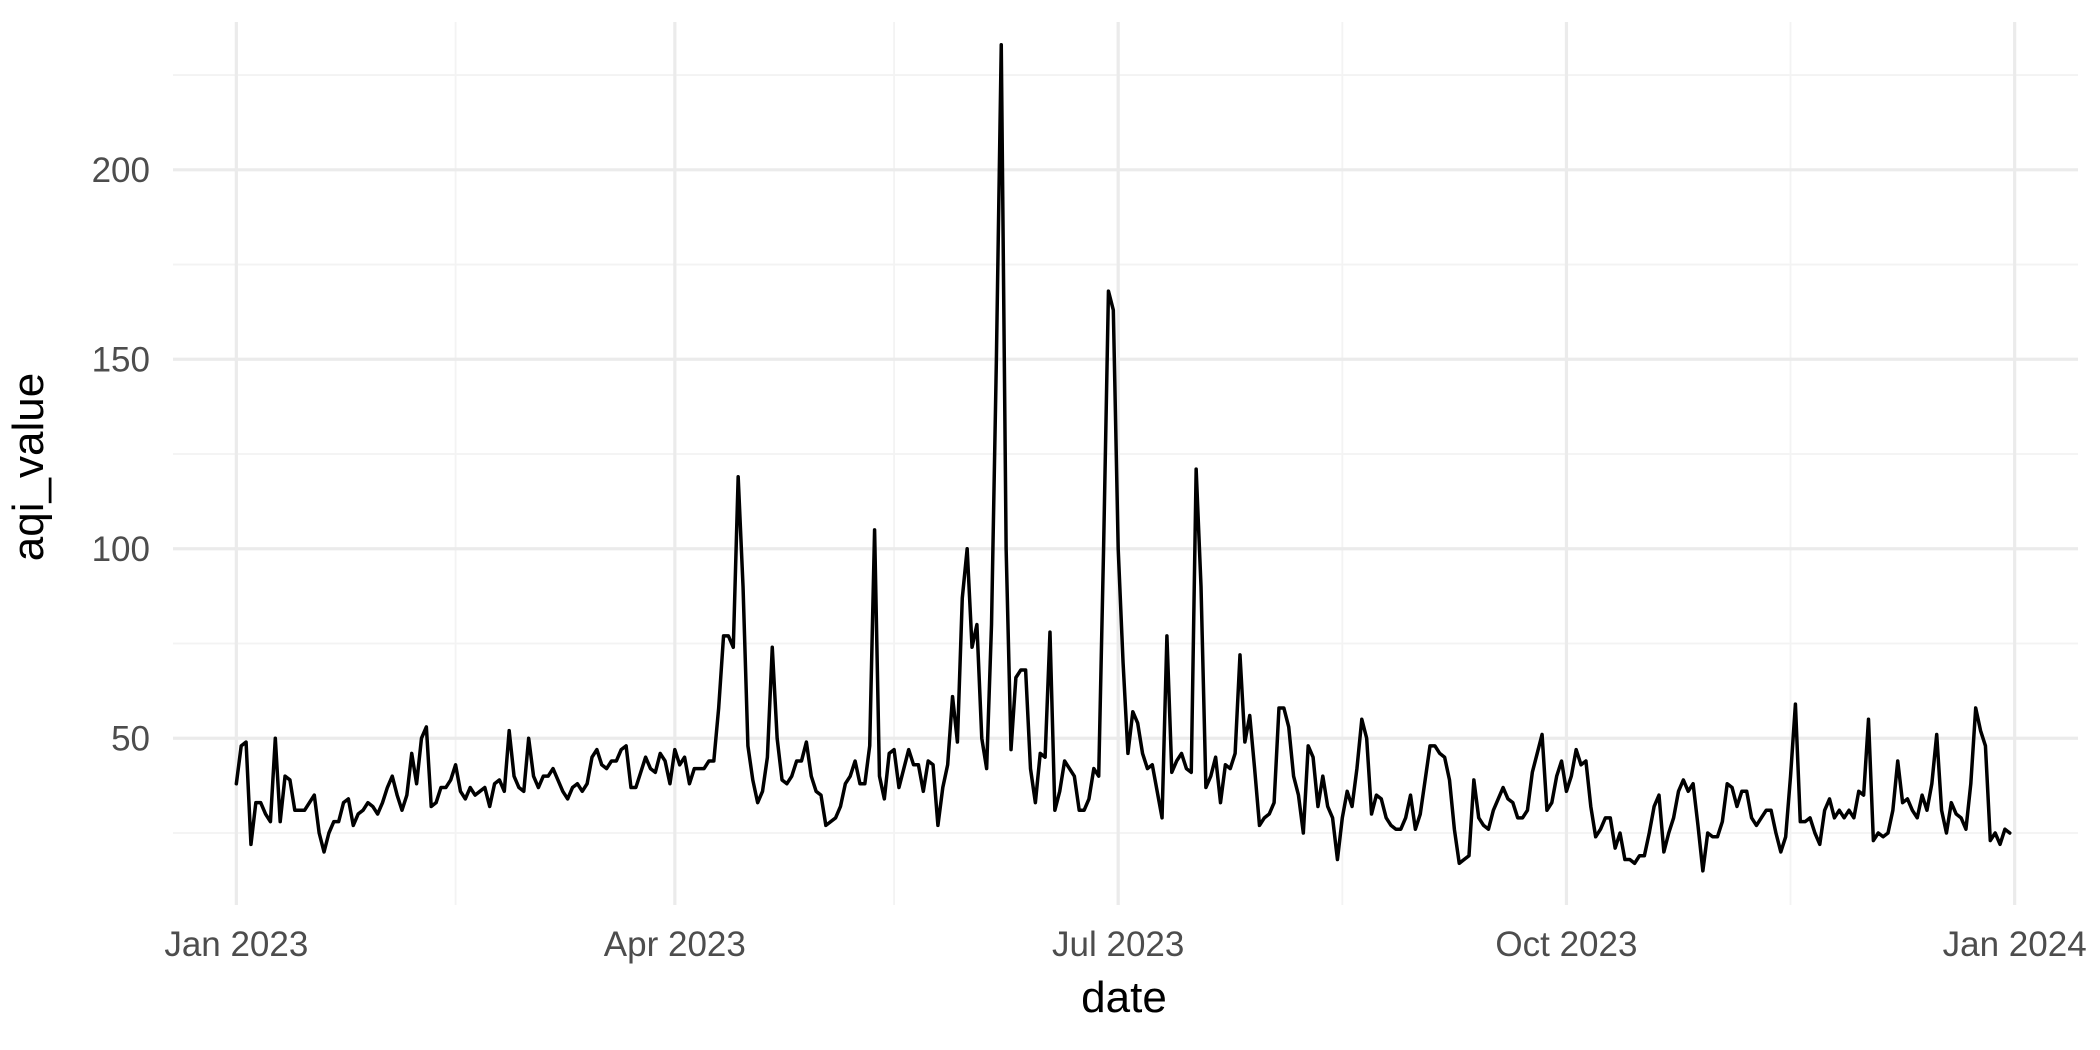  Describe the element at coordinates (1118, 944) in the screenshot. I see `x-tick-label: Jul 2023` at that location.